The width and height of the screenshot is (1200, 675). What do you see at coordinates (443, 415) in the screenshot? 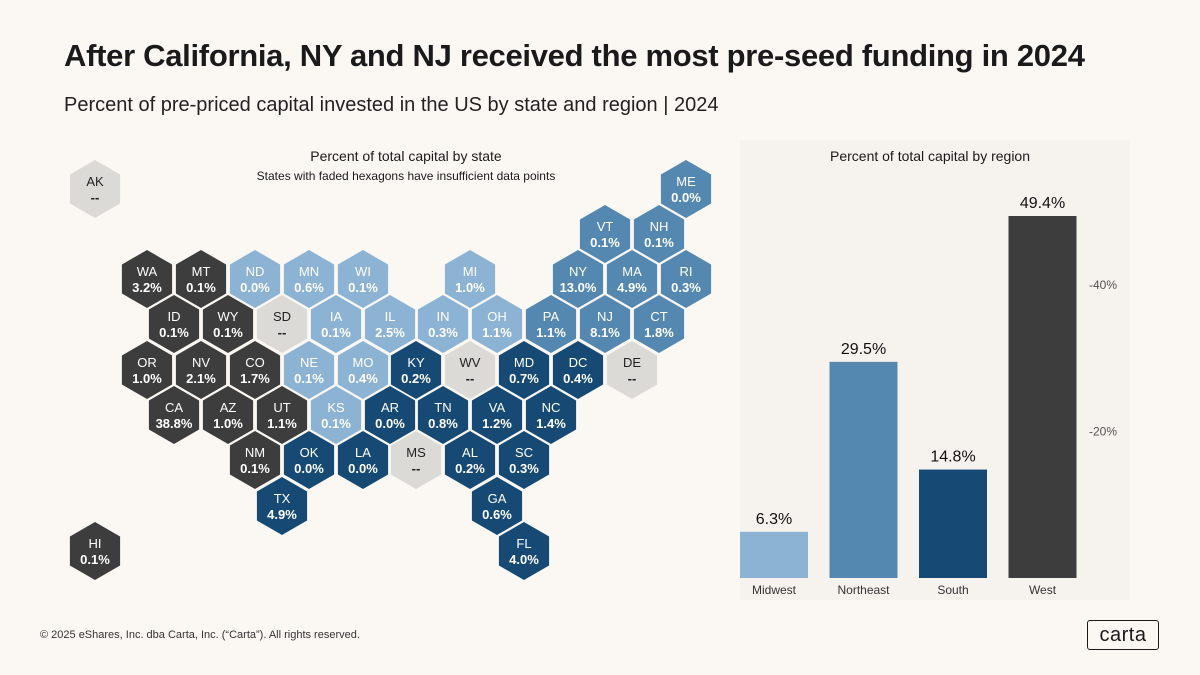
I see `hex-state-tn: TN0.8%` at bounding box center [443, 415].